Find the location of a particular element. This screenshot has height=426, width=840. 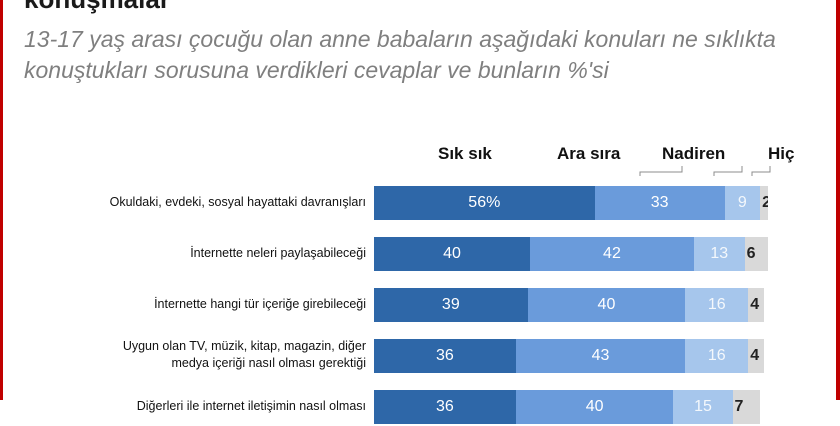

category-label: İnternette neleri paylaşabileceği is located at coordinates (186, 253).